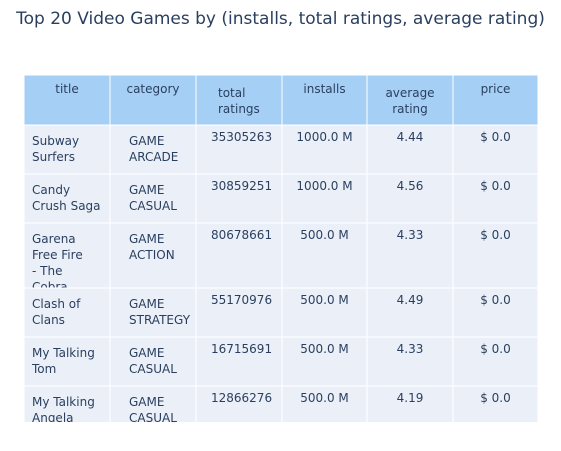 This screenshot has width=561, height=451. I want to click on table-header-label: average rating, so click(409, 101).